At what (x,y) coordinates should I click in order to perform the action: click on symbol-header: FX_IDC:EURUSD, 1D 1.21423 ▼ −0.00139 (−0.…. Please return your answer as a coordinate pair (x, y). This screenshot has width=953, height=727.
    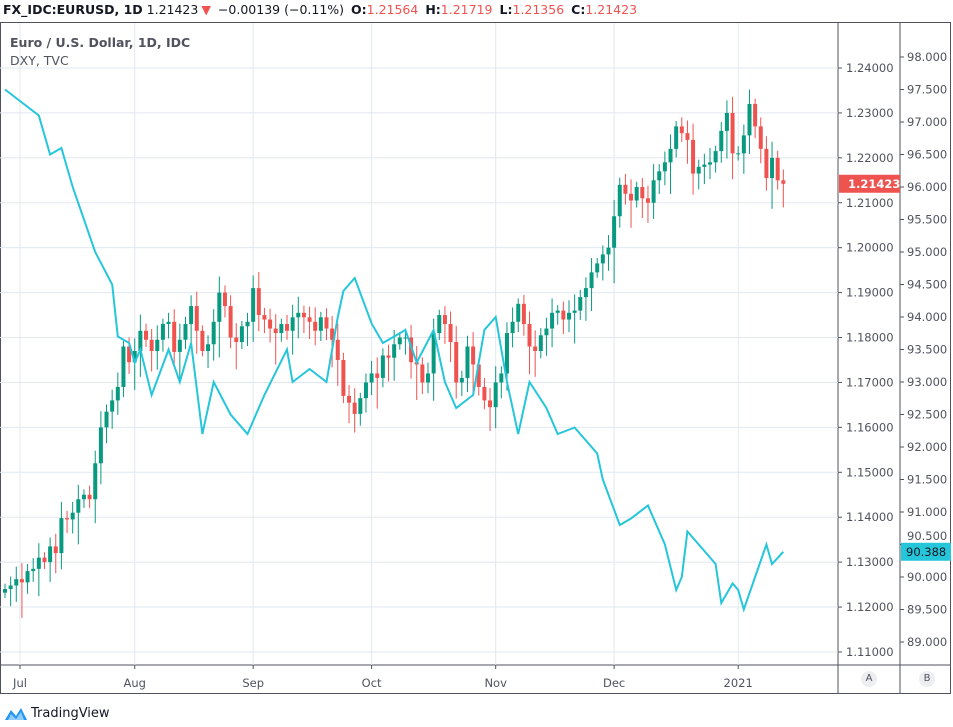
    Looking at the image, I should click on (321, 9).